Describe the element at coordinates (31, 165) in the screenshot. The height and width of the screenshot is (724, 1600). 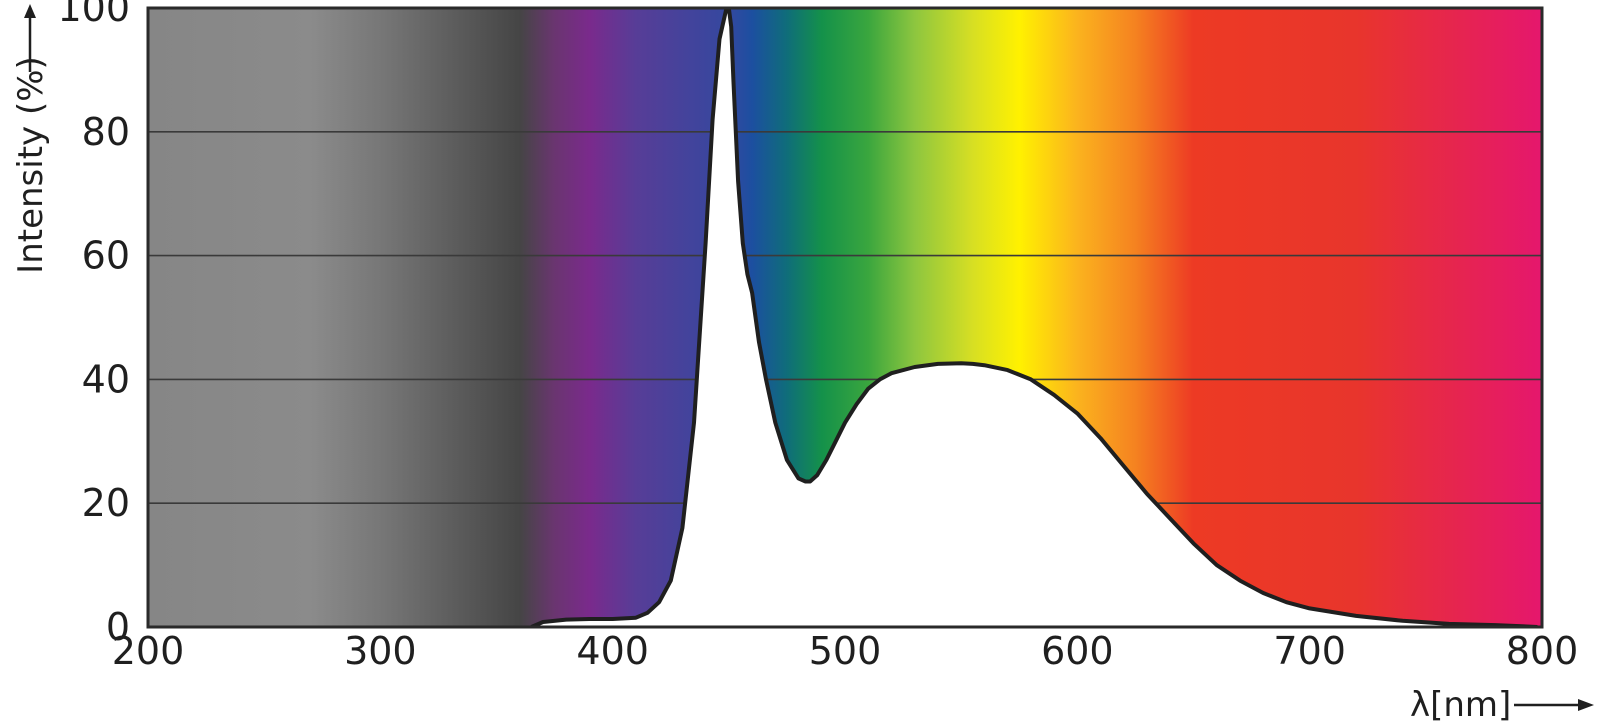
I see `y-axis-title: Intensity (%)` at that location.